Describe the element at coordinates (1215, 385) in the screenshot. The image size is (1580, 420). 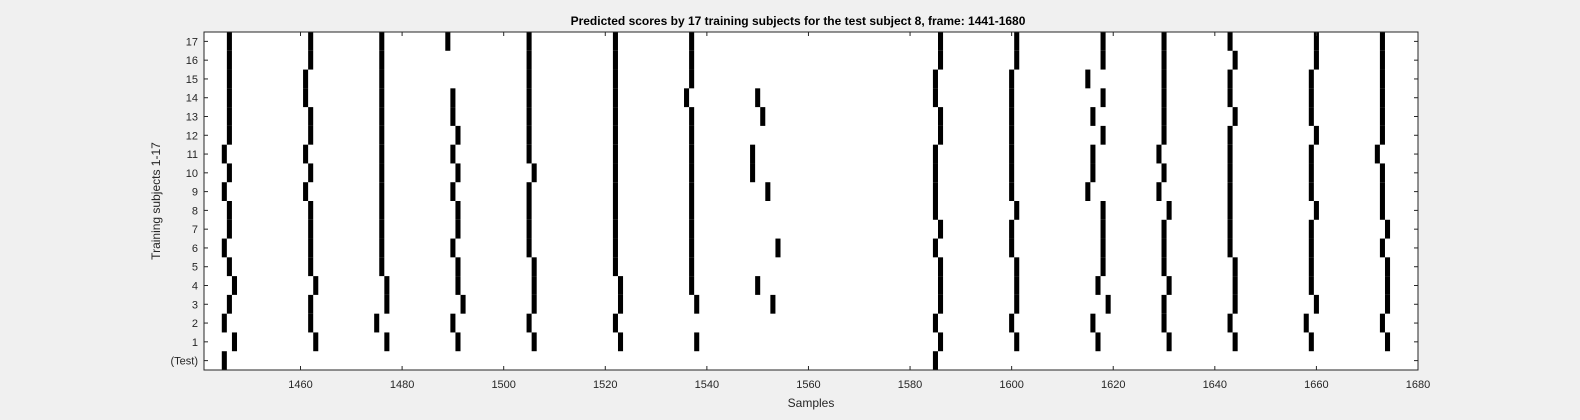
I see `x-tick-label: 1640` at that location.